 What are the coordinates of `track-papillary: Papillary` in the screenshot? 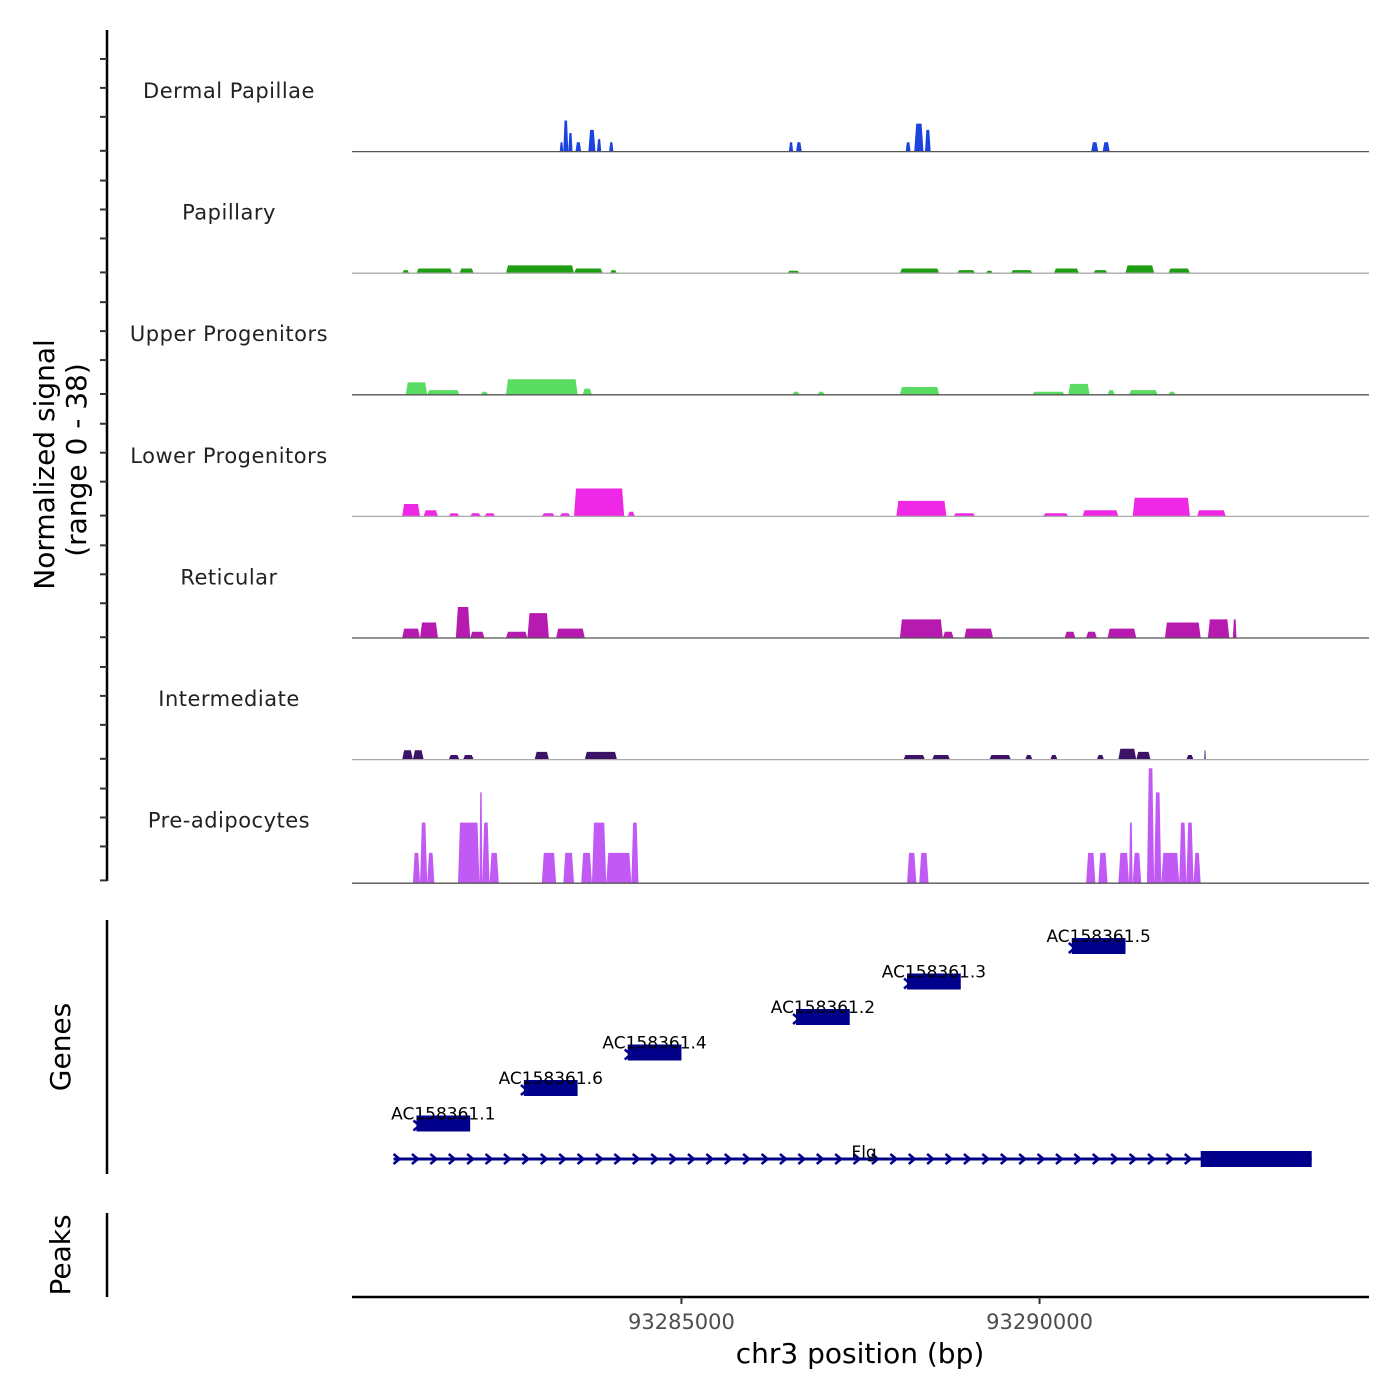 It's located at (775, 237).